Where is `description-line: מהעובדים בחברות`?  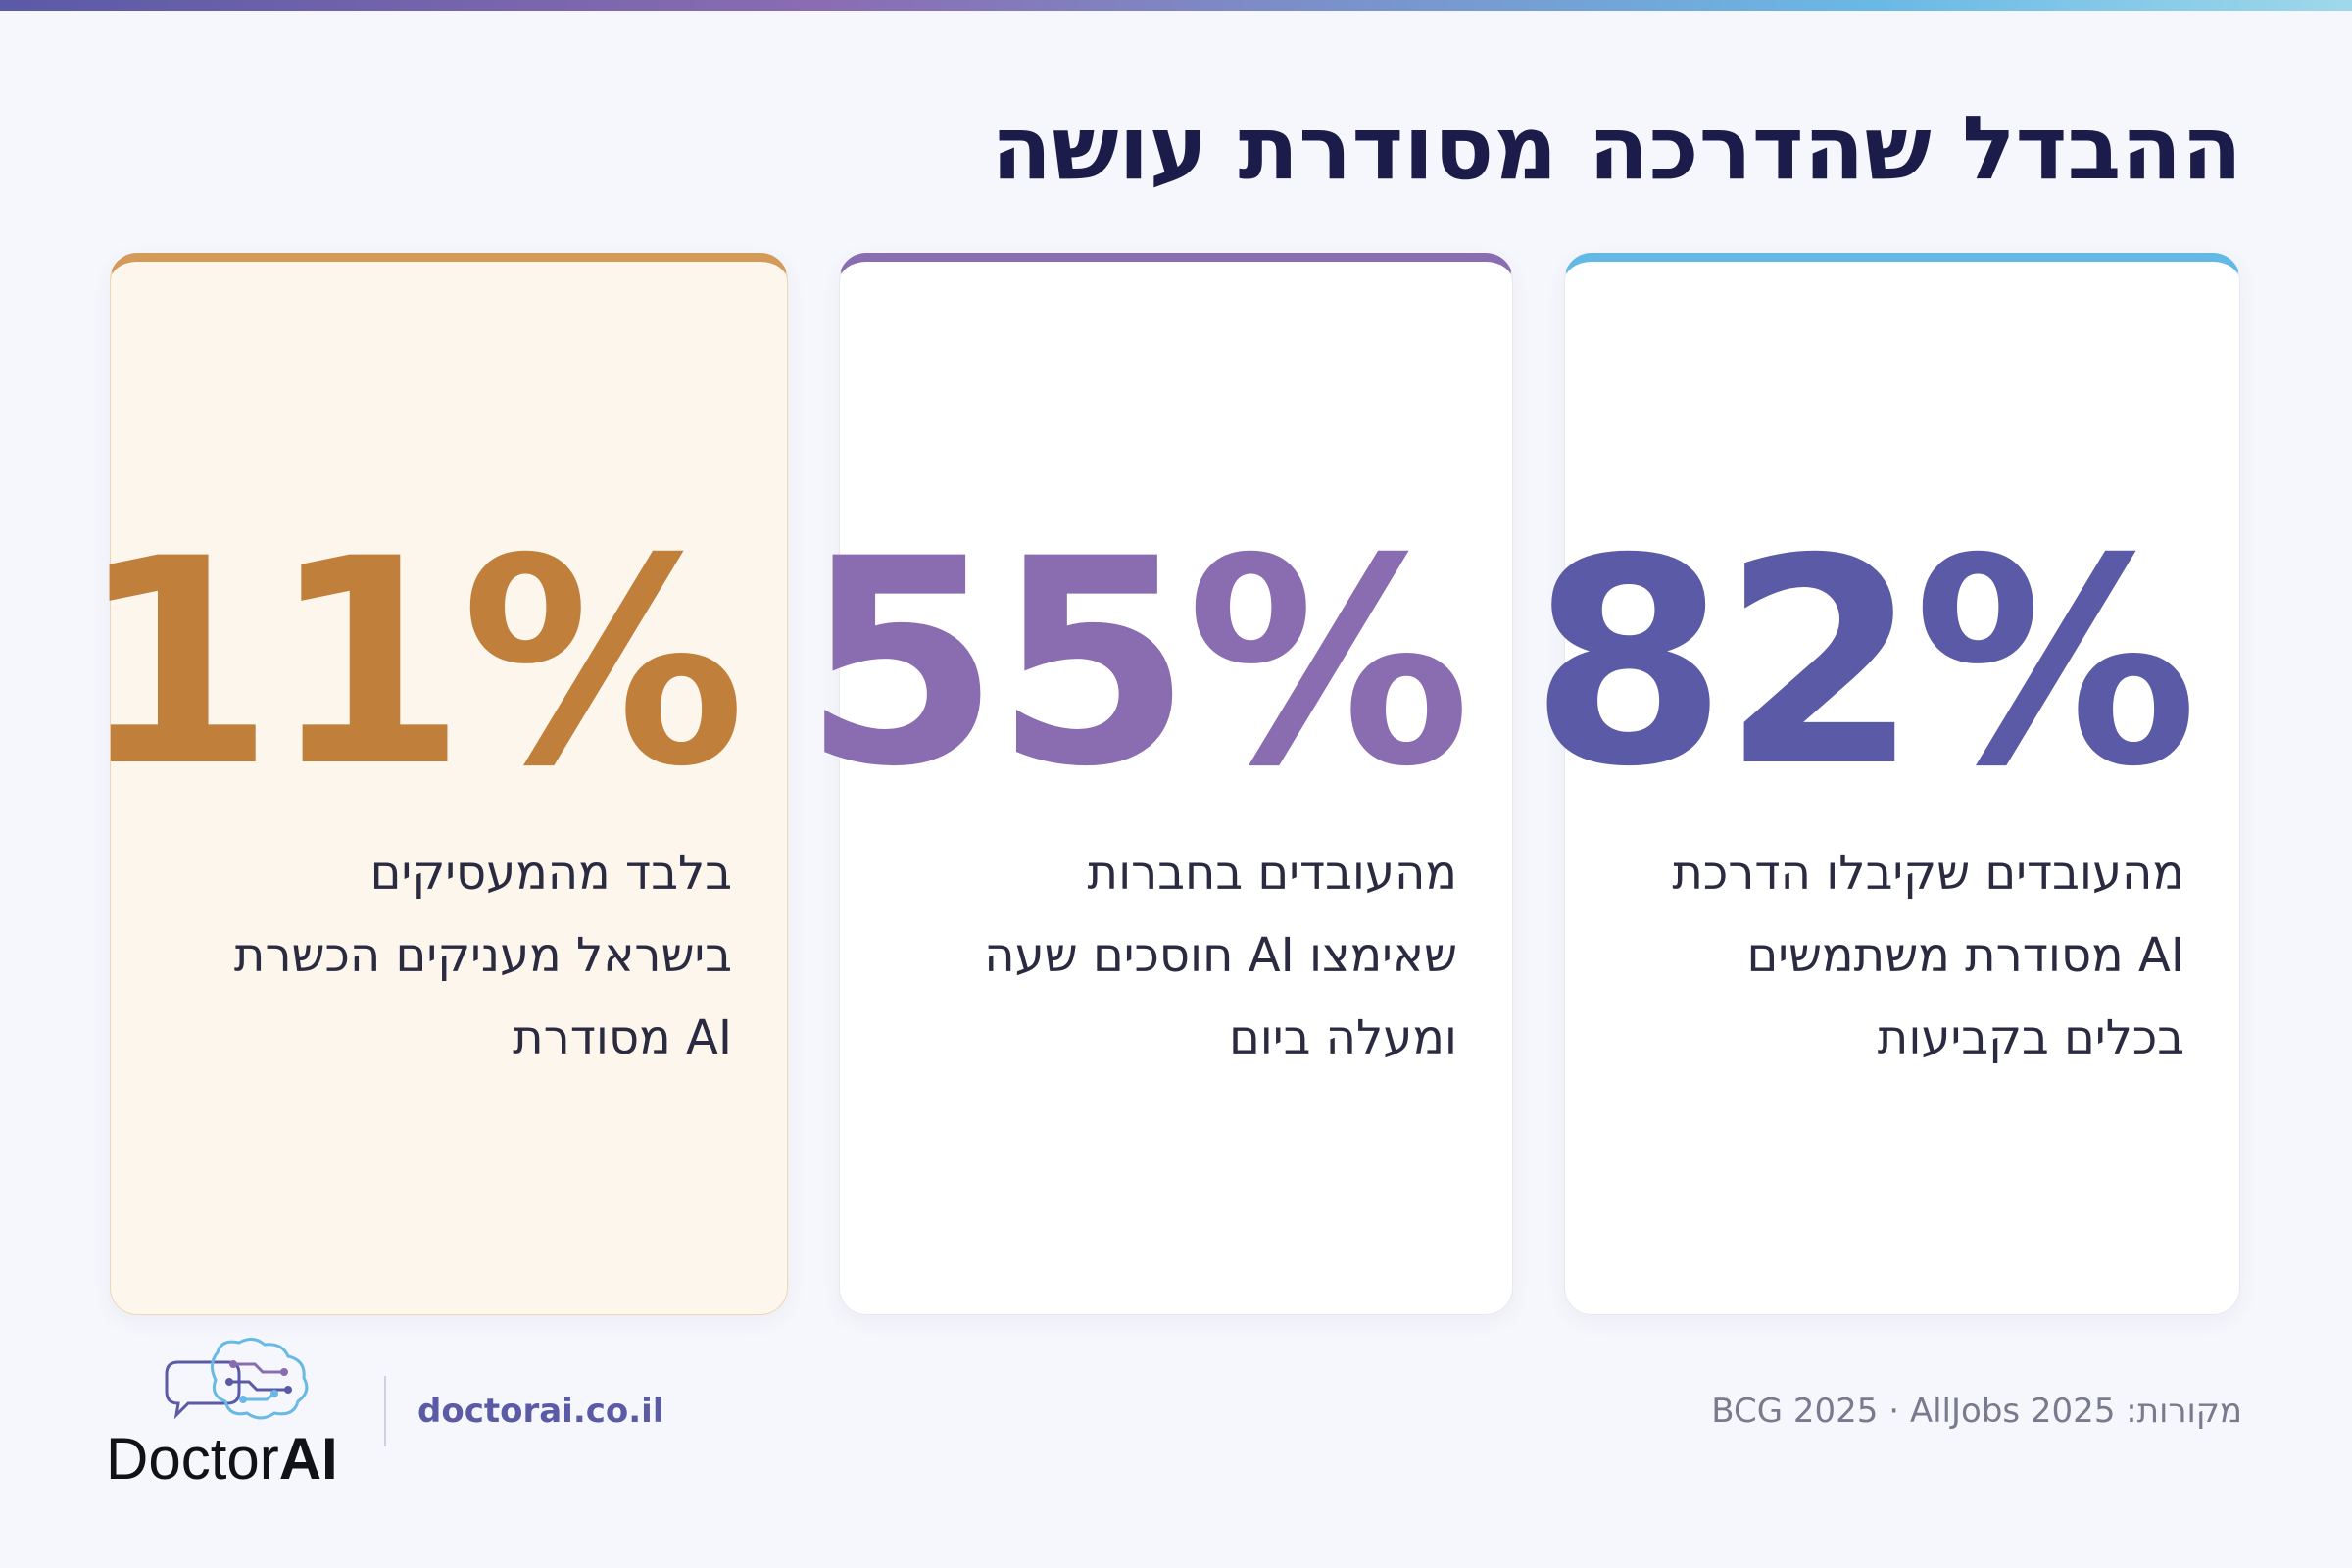
description-line: מהעובדים בחברות is located at coordinates (1272, 873).